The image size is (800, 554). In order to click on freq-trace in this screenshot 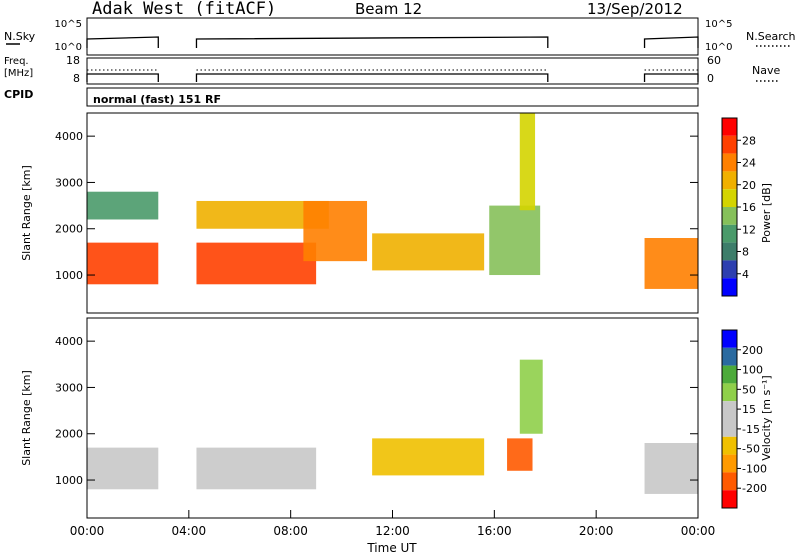, I will do `click(392, 75)`.